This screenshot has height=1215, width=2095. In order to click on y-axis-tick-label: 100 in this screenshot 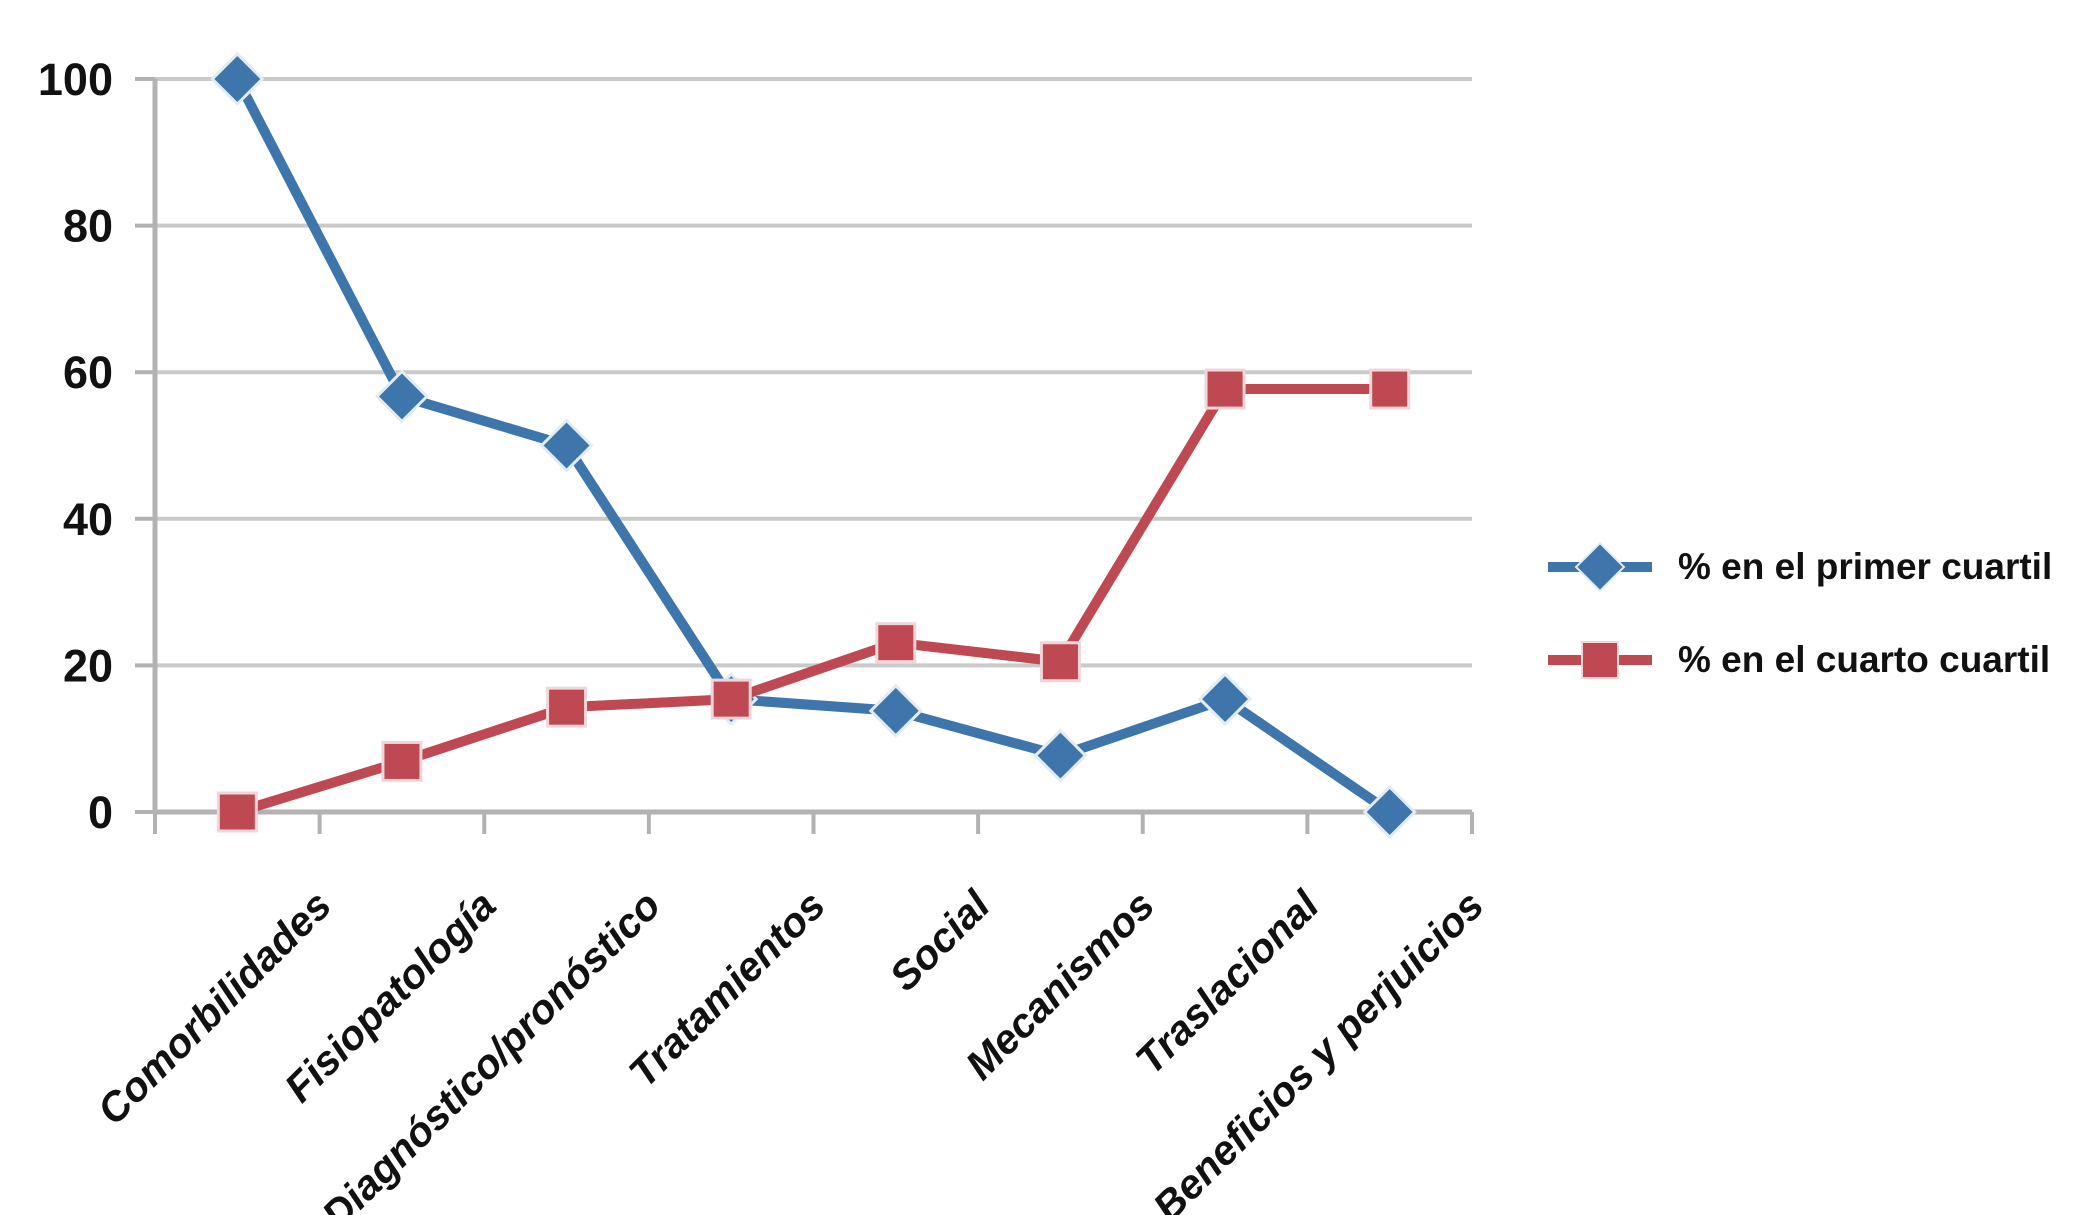, I will do `click(75, 79)`.